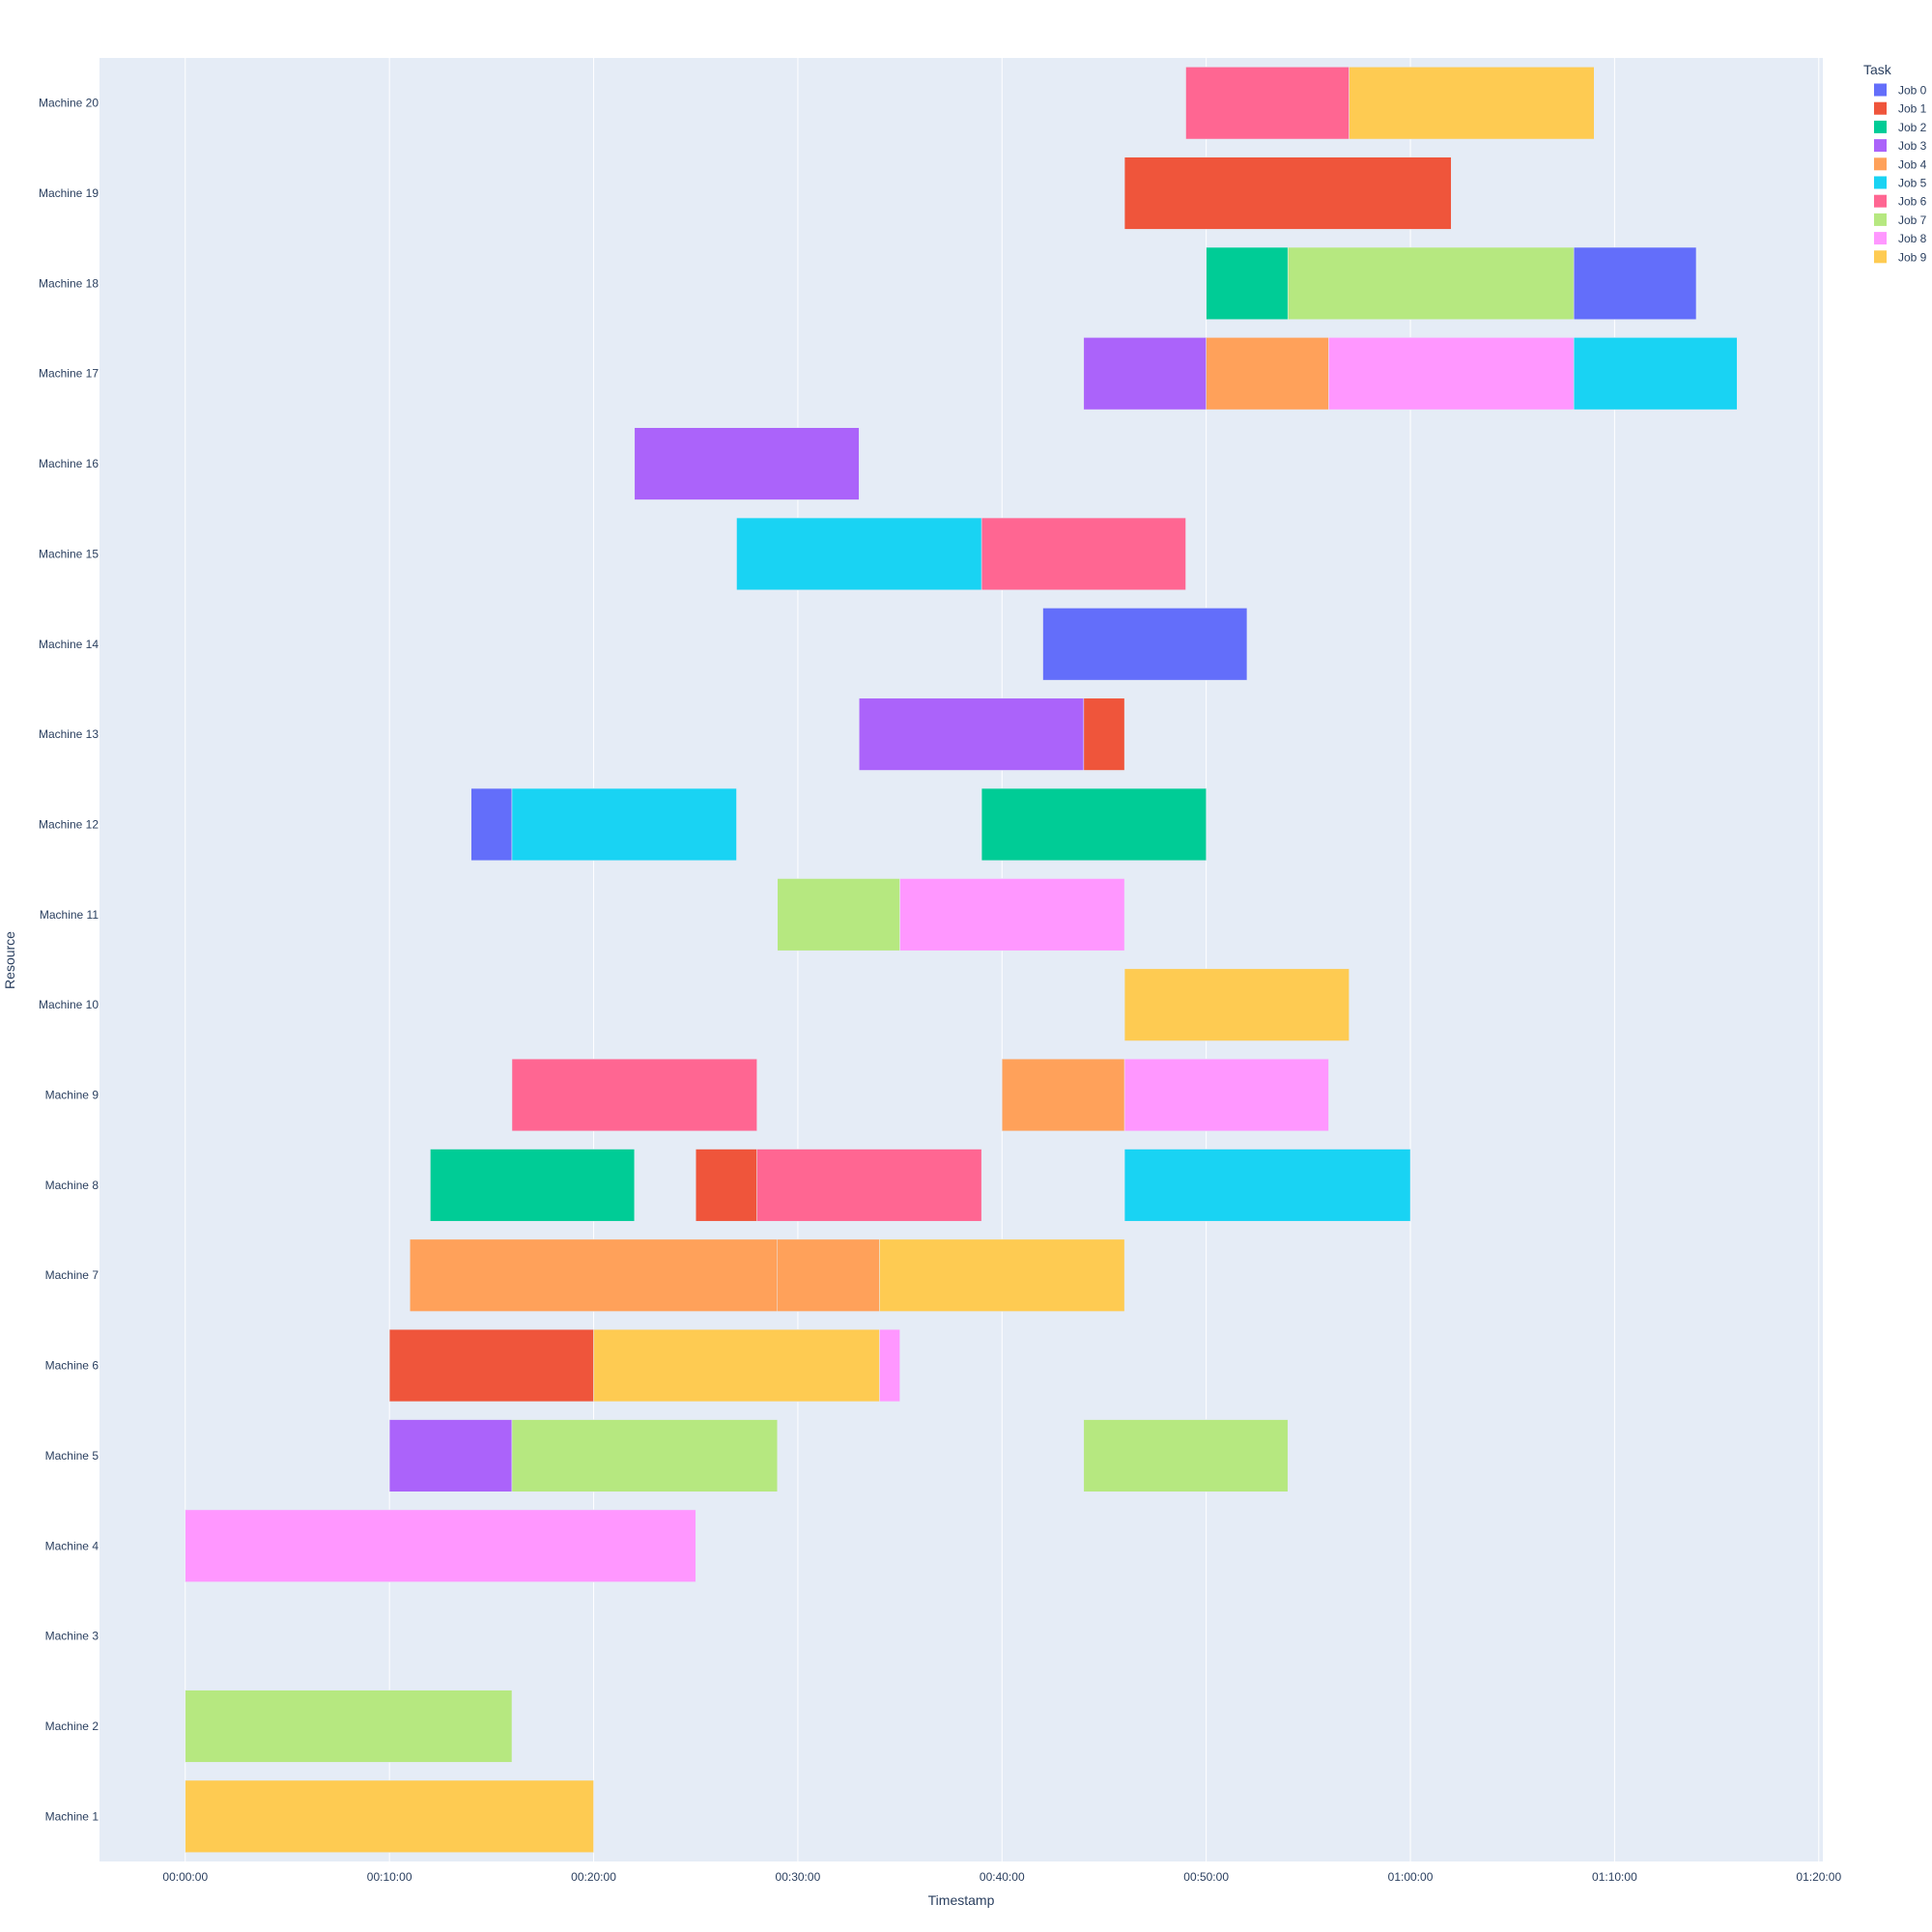 The image size is (1932, 1932). Describe the element at coordinates (1912, 164) in the screenshot. I see `legend-label: Job 4` at that location.